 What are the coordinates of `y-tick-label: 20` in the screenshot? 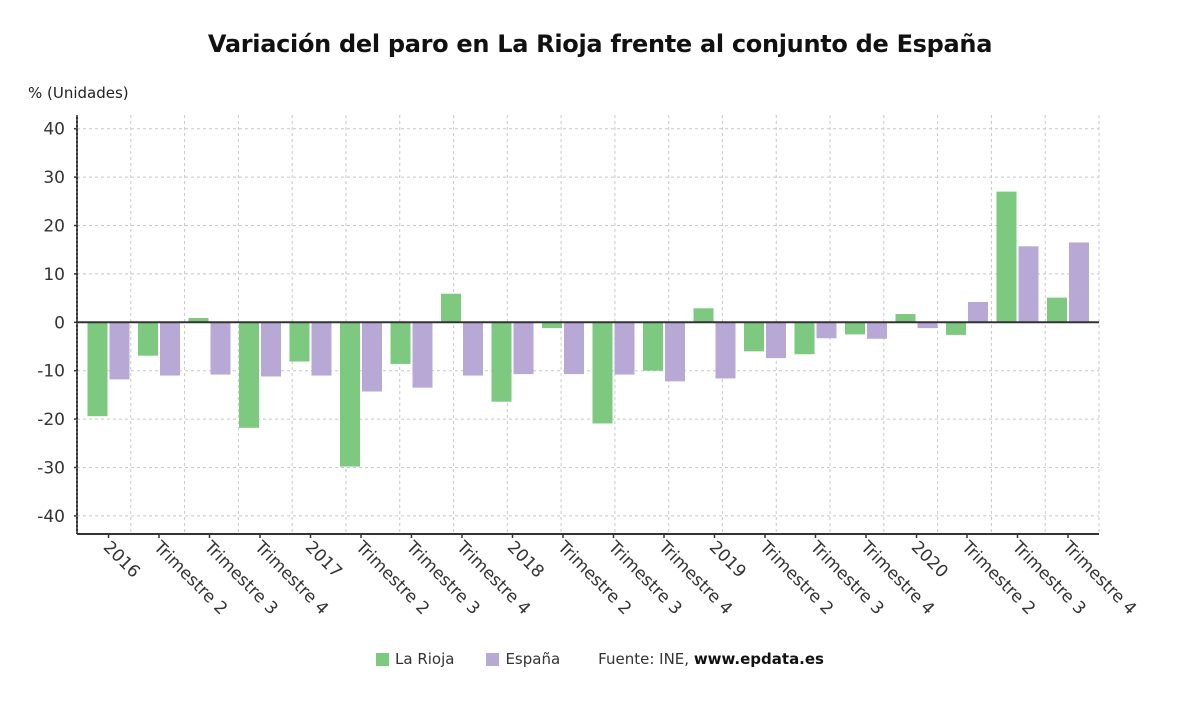 It's located at (54, 227).